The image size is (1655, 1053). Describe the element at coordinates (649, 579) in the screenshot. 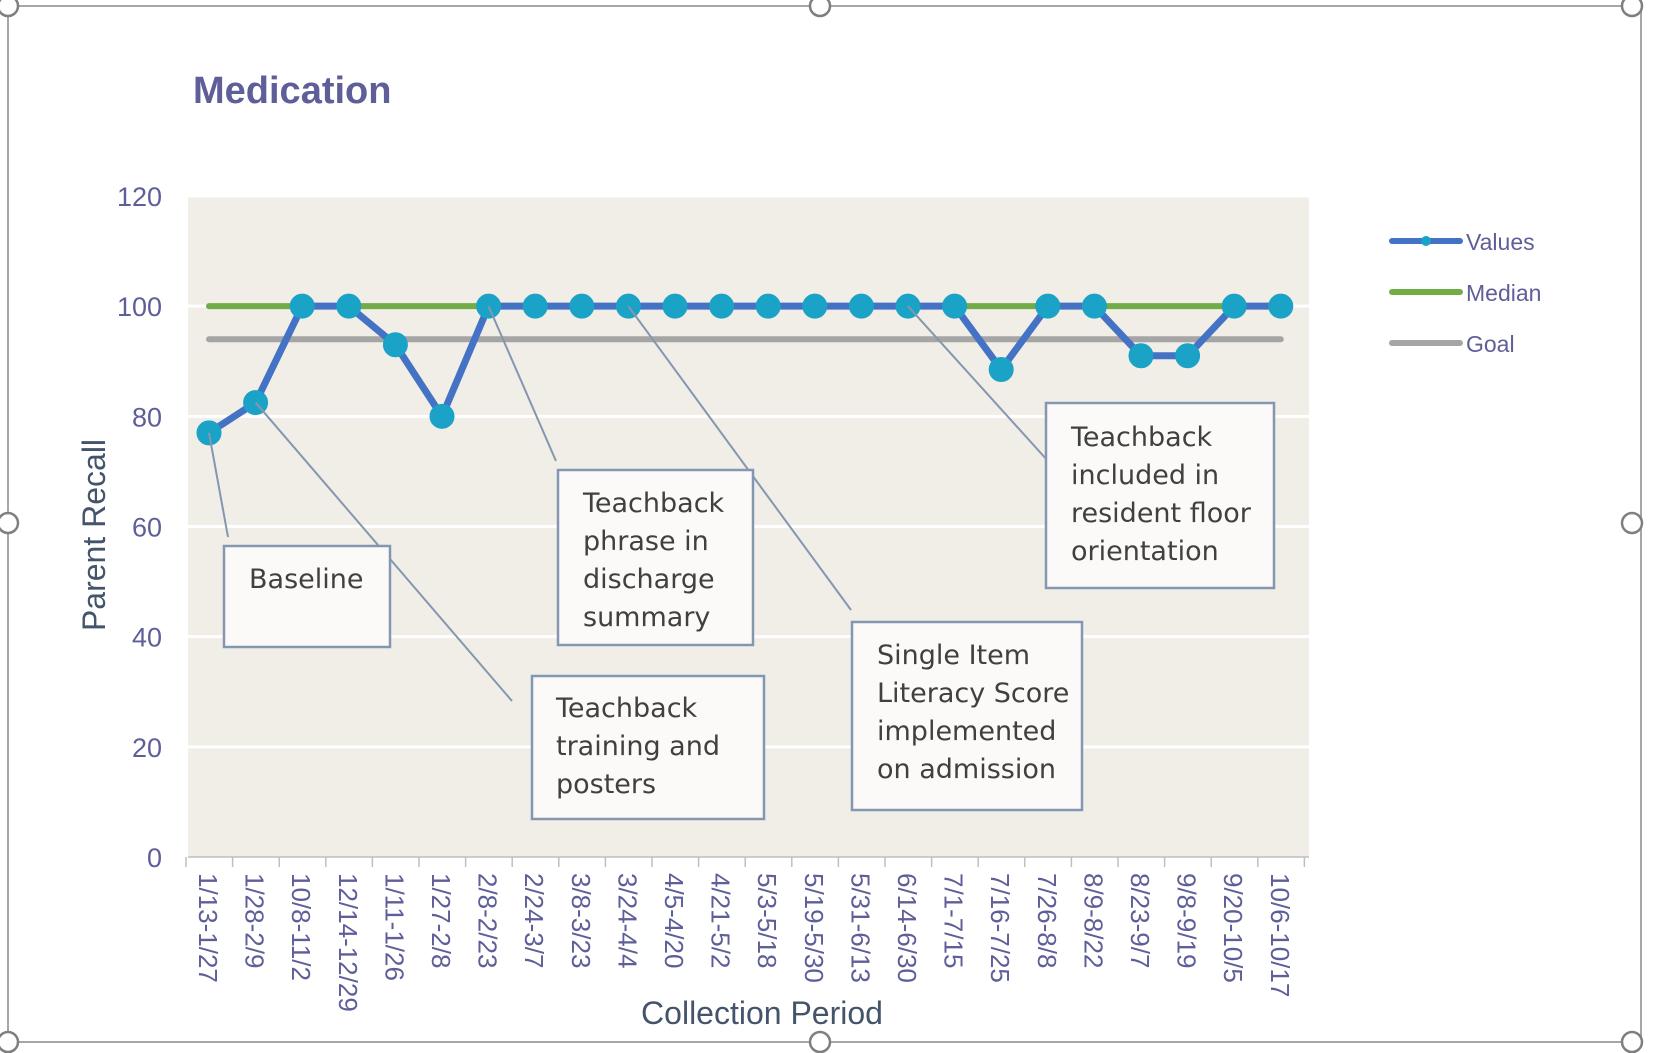

I see `callout-text: discharge` at that location.